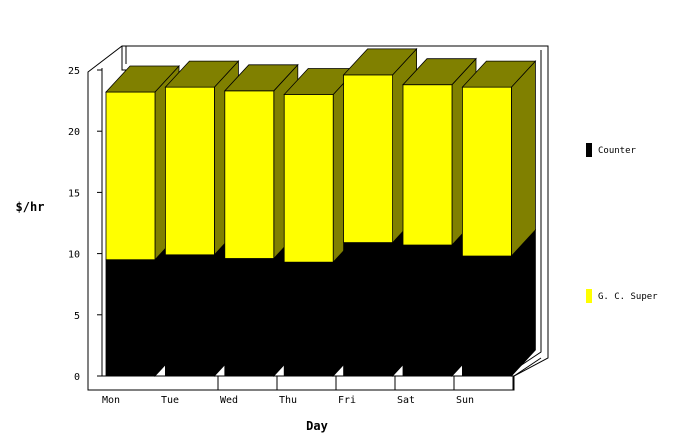 The image size is (673, 446). What do you see at coordinates (111, 400) in the screenshot?
I see `x-tick-label: Mon` at bounding box center [111, 400].